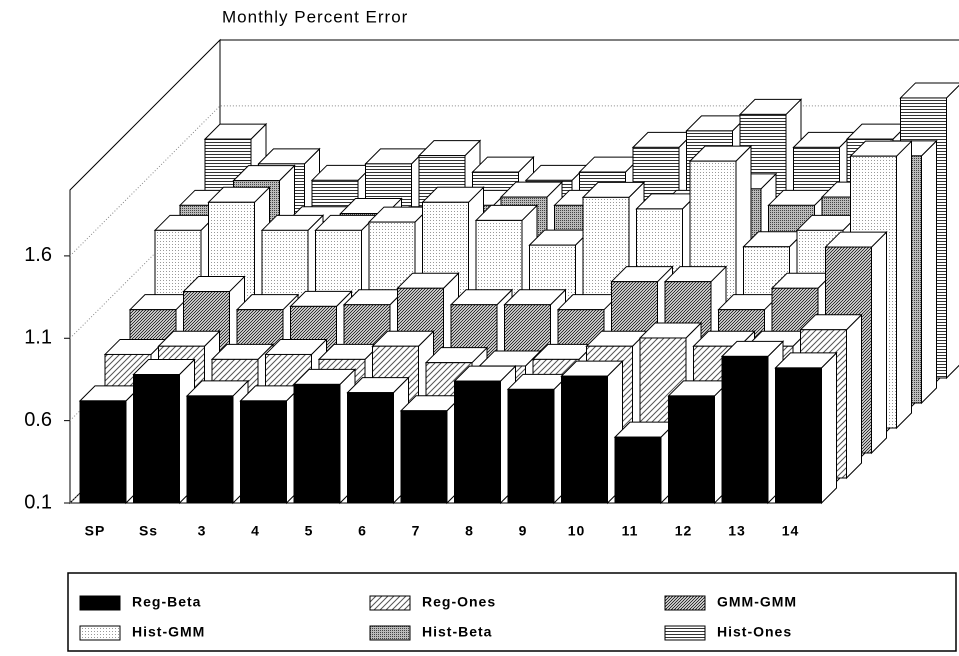 The height and width of the screenshot is (656, 959). I want to click on legend-label: GMM-GMM, so click(757, 602).